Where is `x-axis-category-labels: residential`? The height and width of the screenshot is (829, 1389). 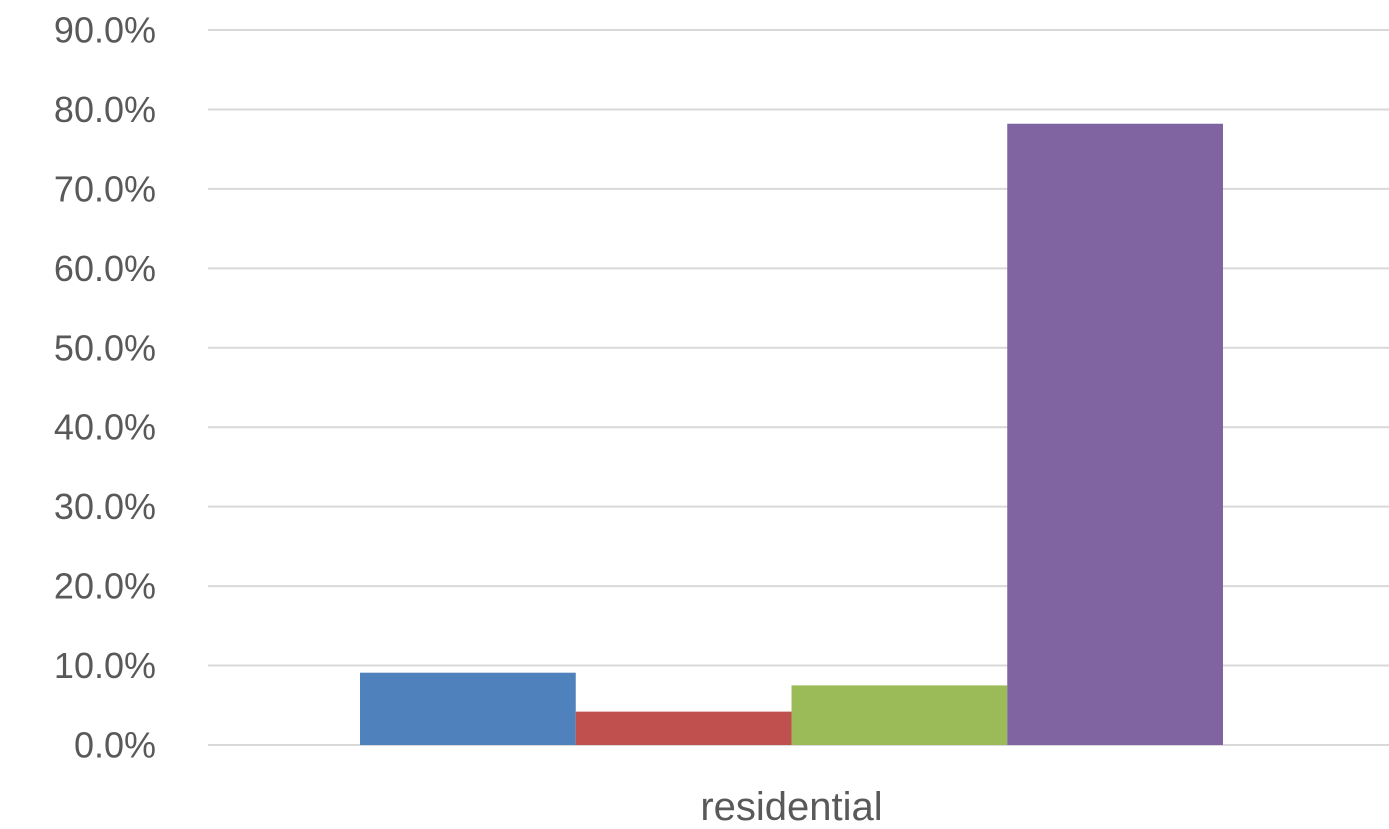
x-axis-category-labels: residential is located at coordinates (791, 807).